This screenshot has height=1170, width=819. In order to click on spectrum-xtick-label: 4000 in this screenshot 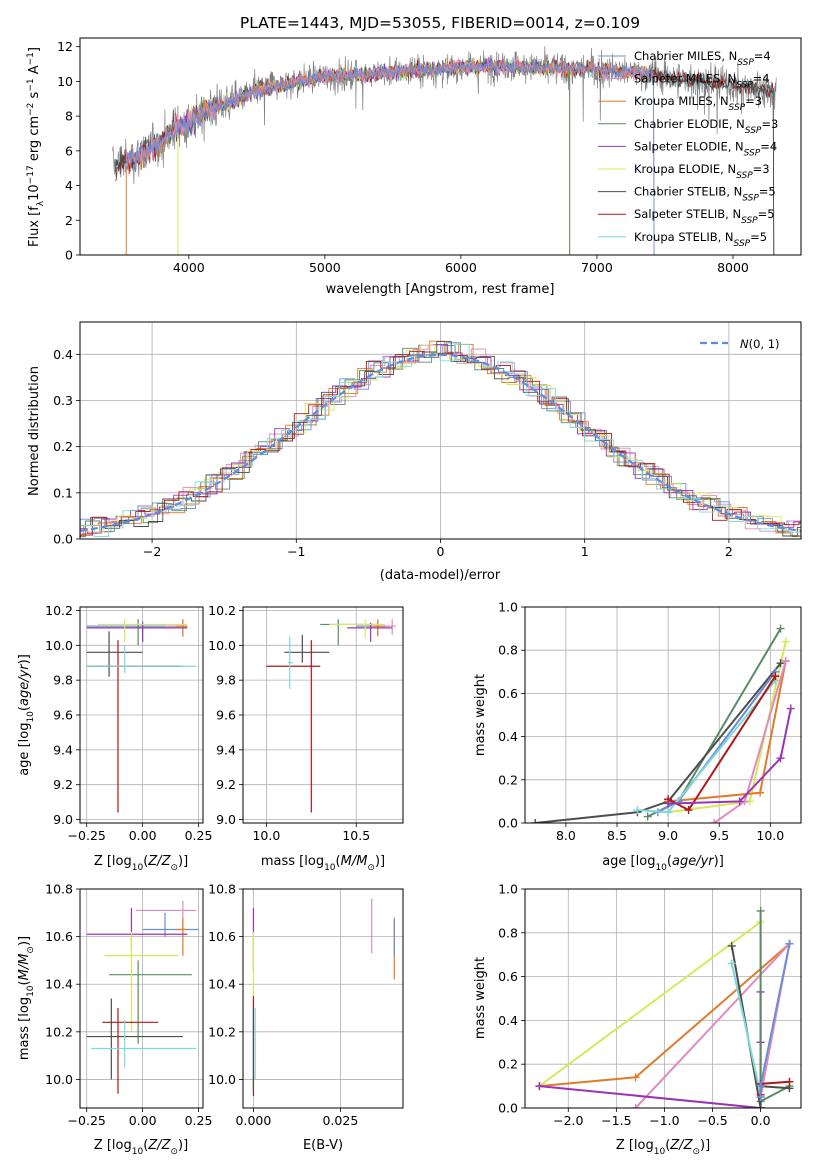, I will do `click(189, 267)`.